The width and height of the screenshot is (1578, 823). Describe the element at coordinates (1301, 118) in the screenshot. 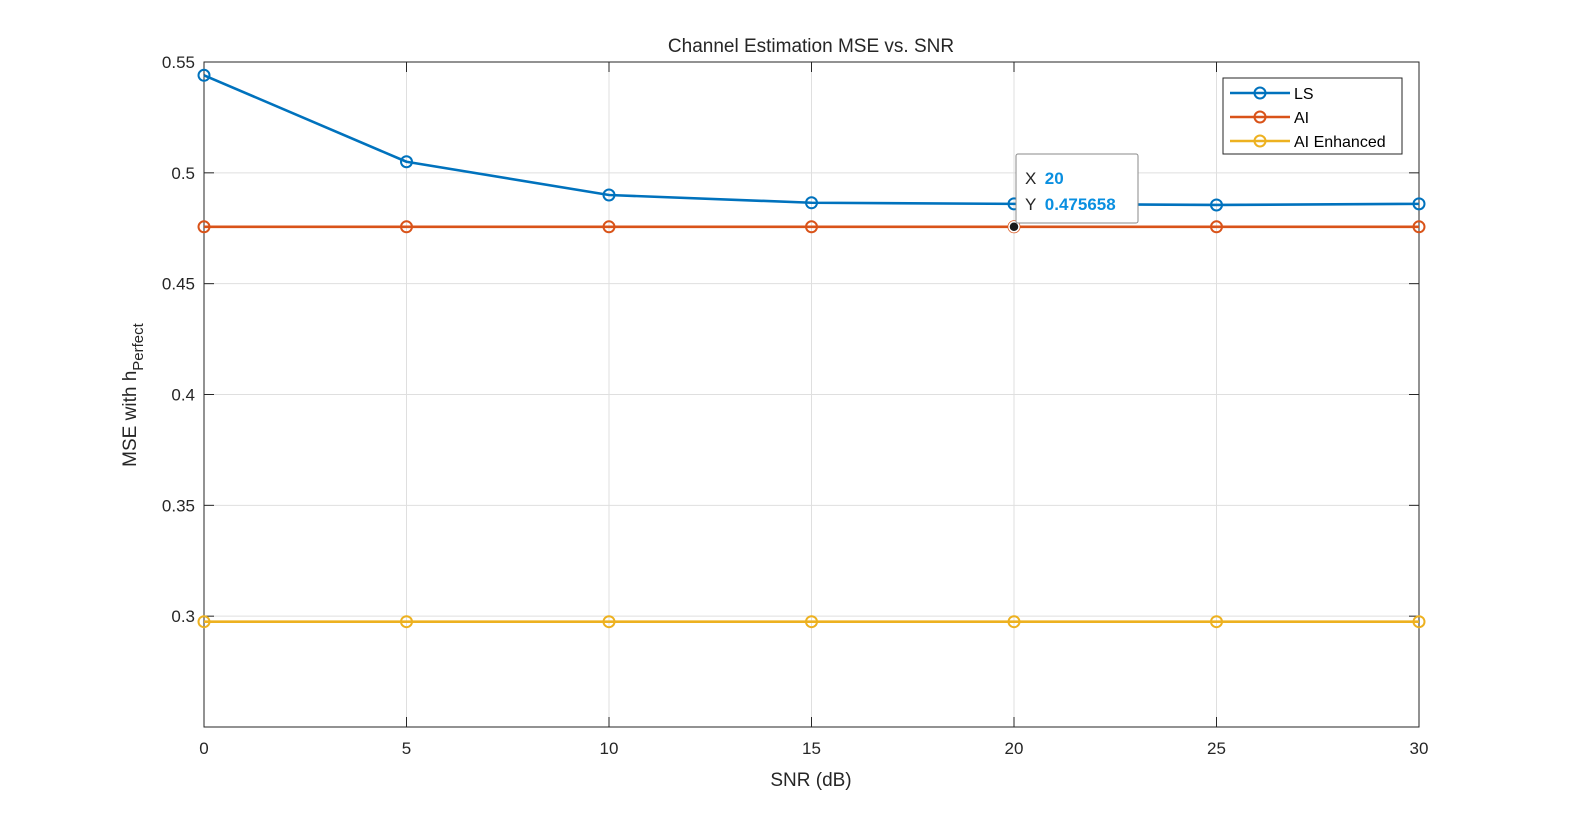

I see `legend-label-ai: AI` at that location.